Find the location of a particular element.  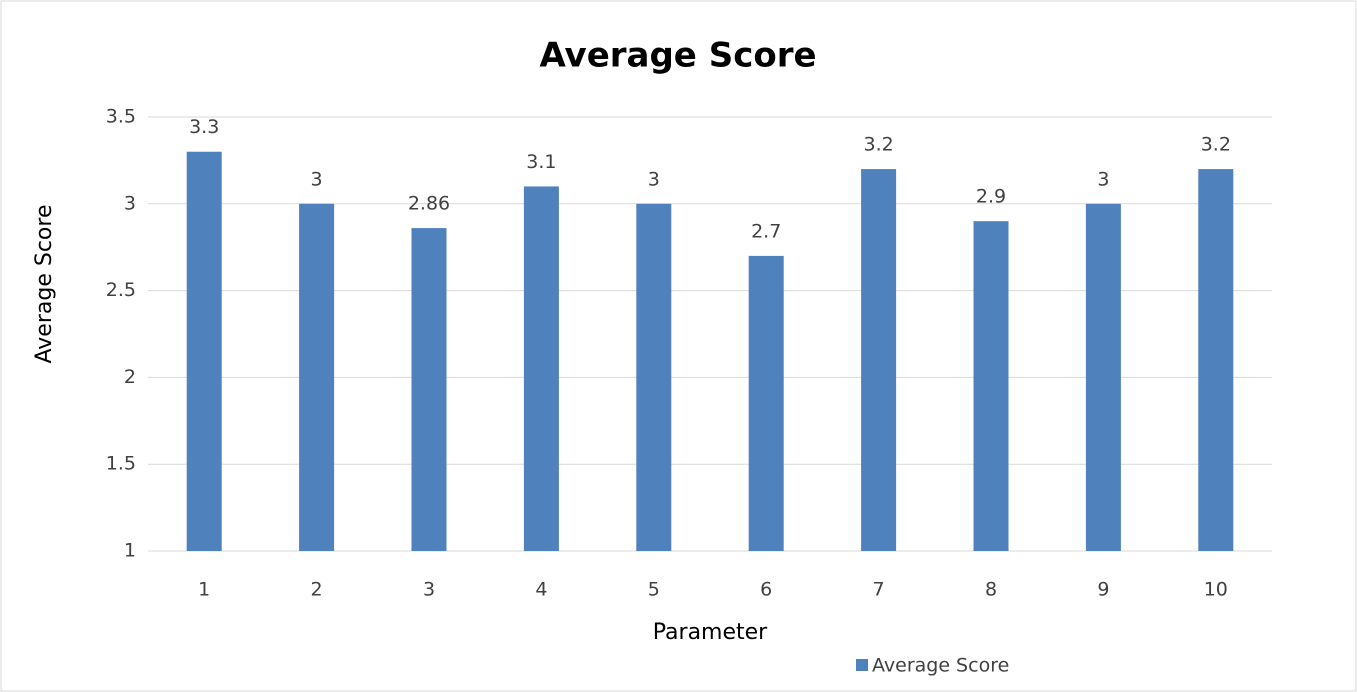

y-tick-label: 2.5 is located at coordinates (121, 290).